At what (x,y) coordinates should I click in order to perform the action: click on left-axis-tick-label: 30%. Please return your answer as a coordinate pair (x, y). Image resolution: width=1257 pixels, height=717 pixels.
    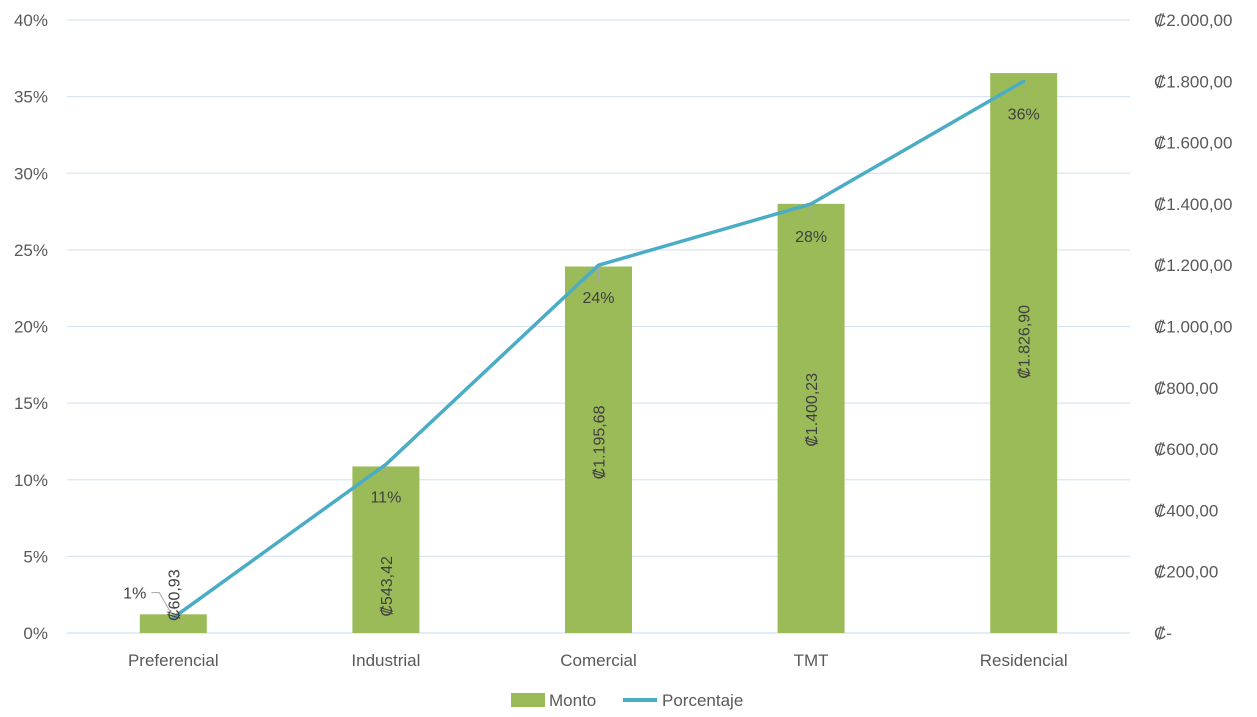
    Looking at the image, I should click on (31, 173).